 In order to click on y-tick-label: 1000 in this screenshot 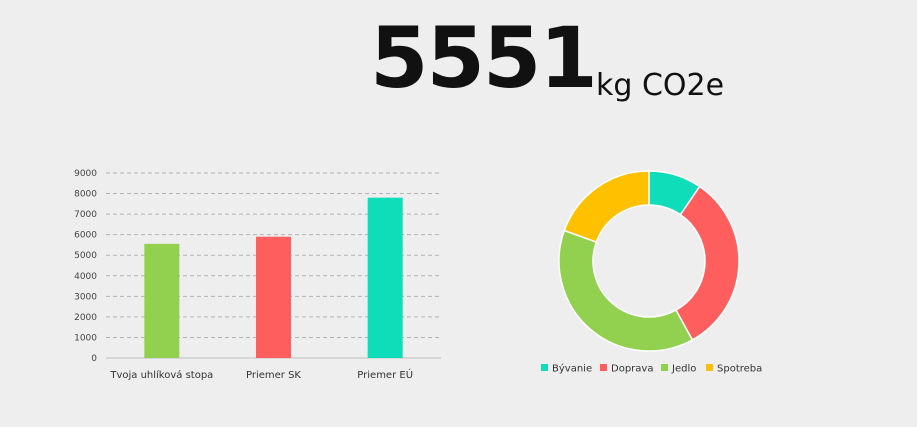, I will do `click(85, 338)`.